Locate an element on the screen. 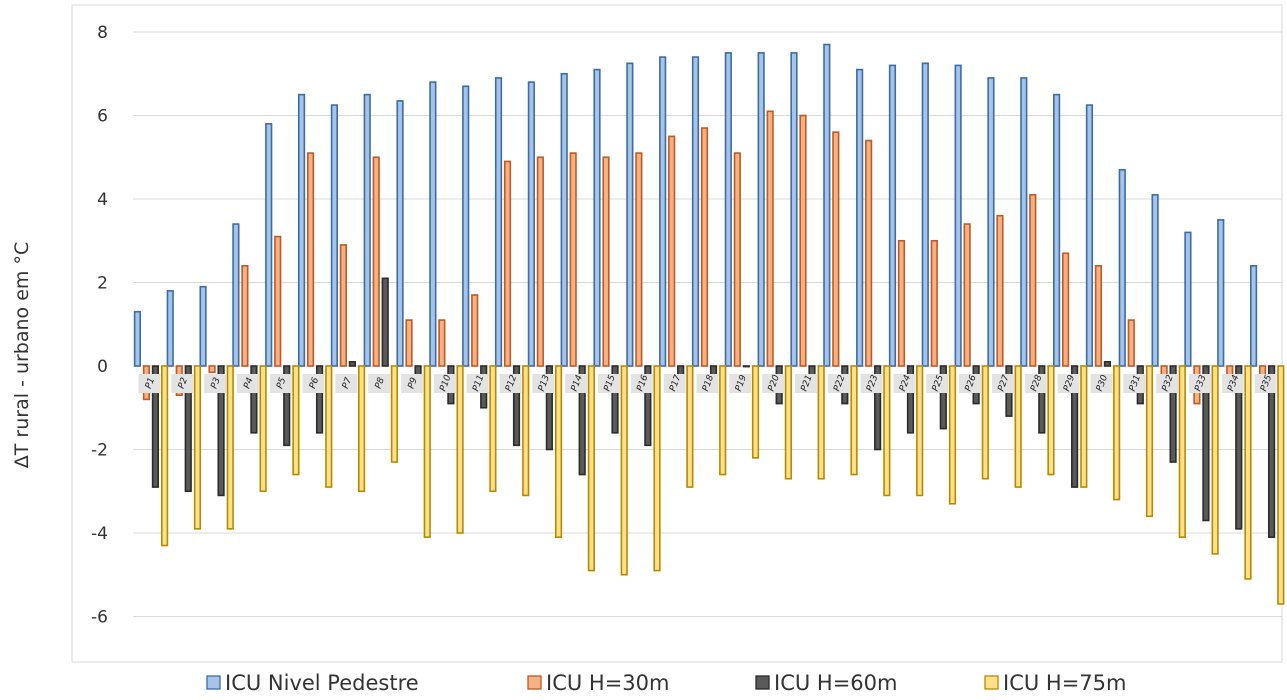 The image size is (1287, 700). bar-p34-s3 is located at coordinates (1239, 447).